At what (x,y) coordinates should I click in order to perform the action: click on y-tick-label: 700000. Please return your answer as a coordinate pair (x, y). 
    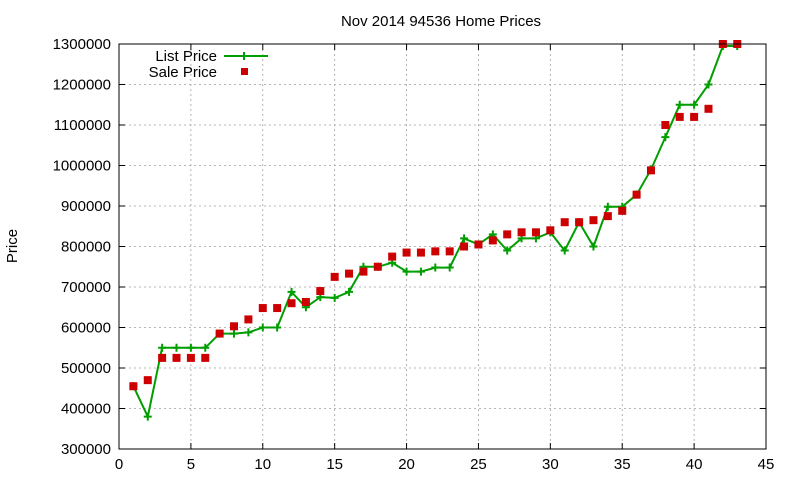
    Looking at the image, I should click on (86, 287).